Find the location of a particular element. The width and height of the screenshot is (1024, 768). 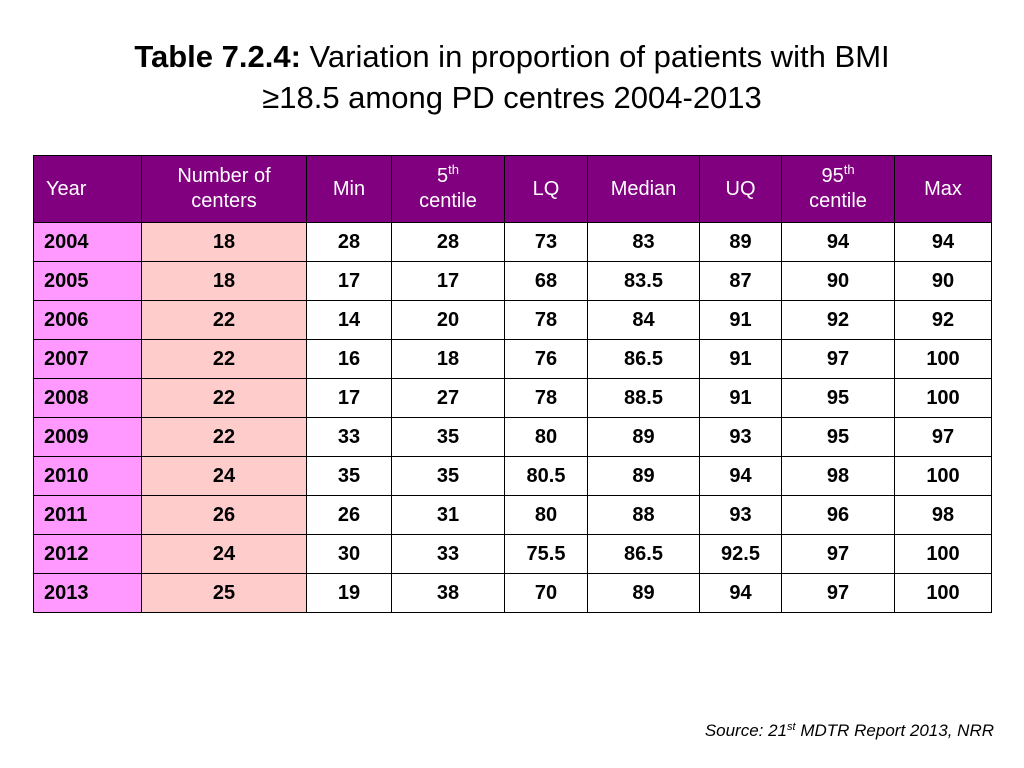

table-cell: 76 is located at coordinates (546, 359).